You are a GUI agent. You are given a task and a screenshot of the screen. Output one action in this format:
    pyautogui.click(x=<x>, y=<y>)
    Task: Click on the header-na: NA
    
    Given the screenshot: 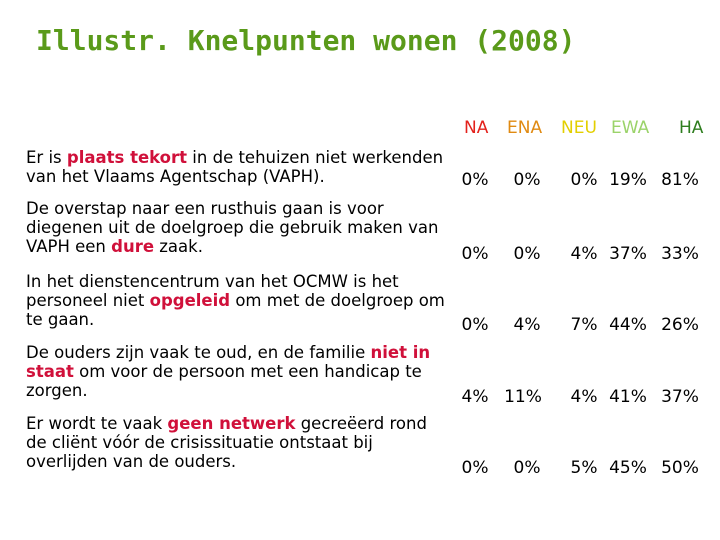 What is the action you would take?
    pyautogui.click(x=476, y=128)
    